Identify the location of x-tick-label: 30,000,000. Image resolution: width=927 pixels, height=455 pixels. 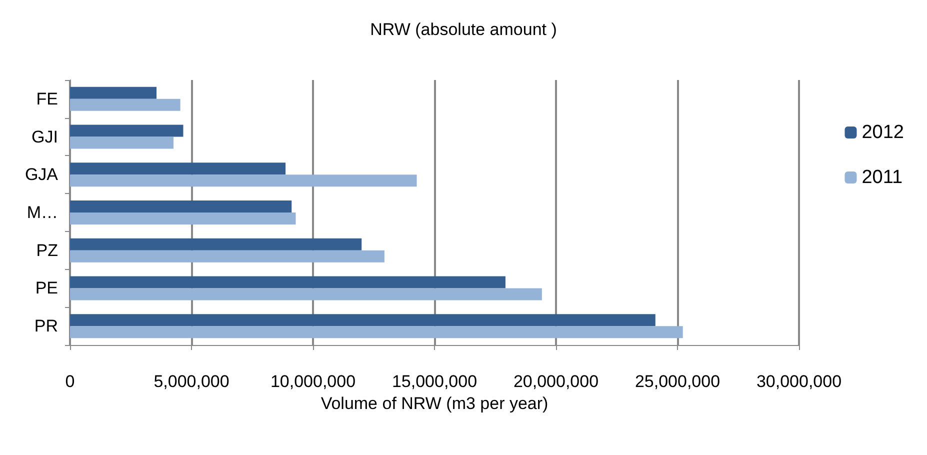
(799, 381).